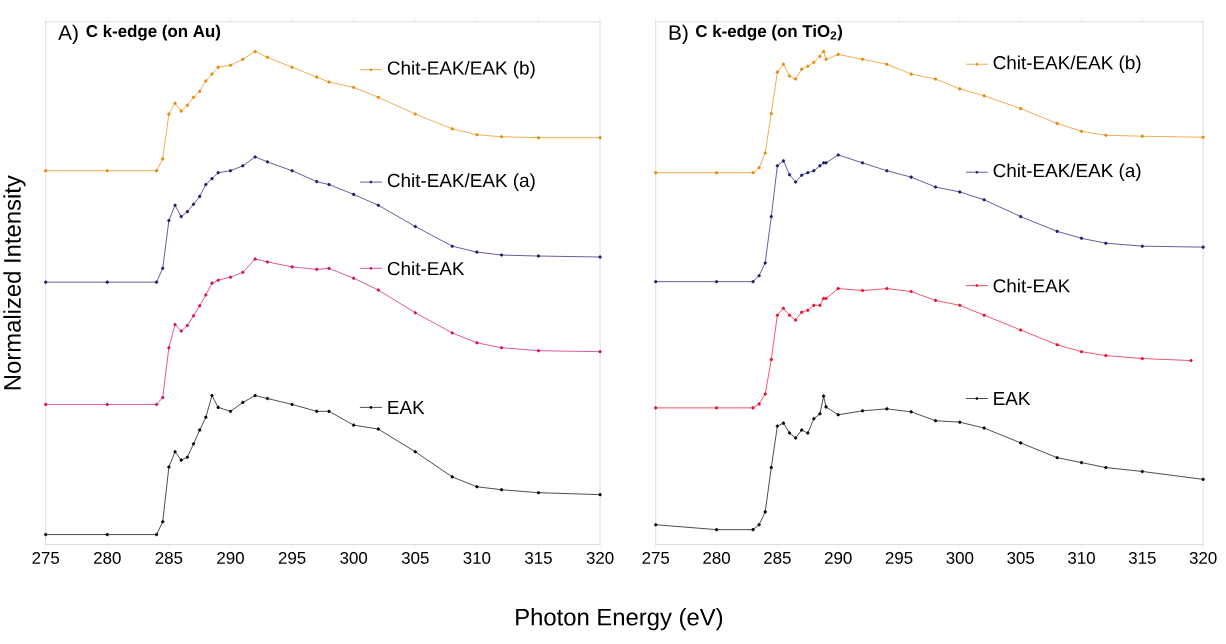  I want to click on chart-title: C k-edge (on TiO$_{2}$), so click(769, 32).